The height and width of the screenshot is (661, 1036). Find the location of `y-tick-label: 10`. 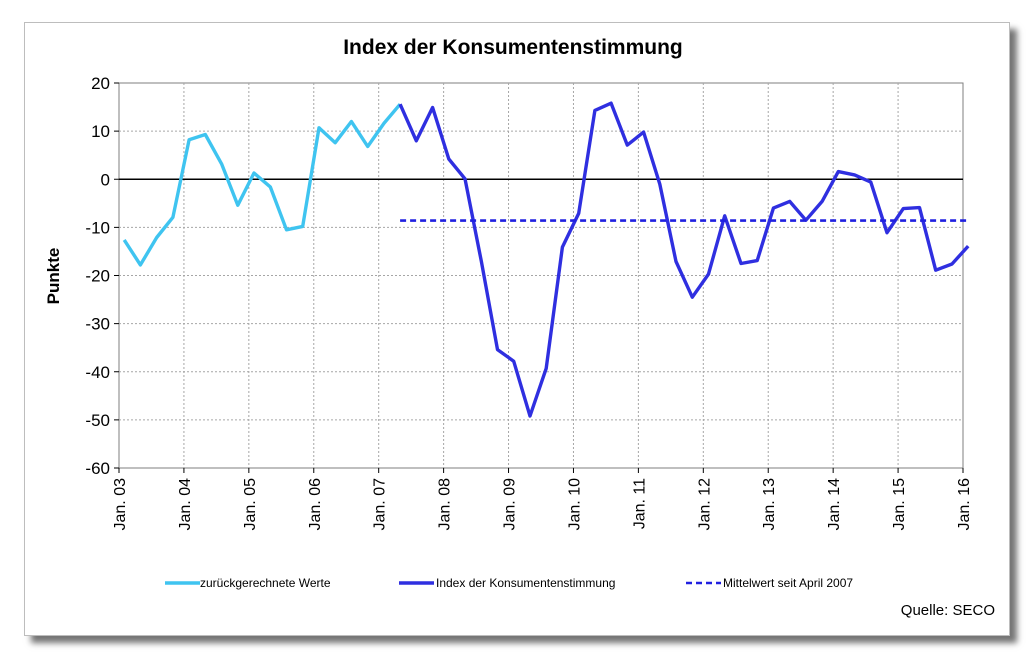

y-tick-label: 10 is located at coordinates (100, 131).